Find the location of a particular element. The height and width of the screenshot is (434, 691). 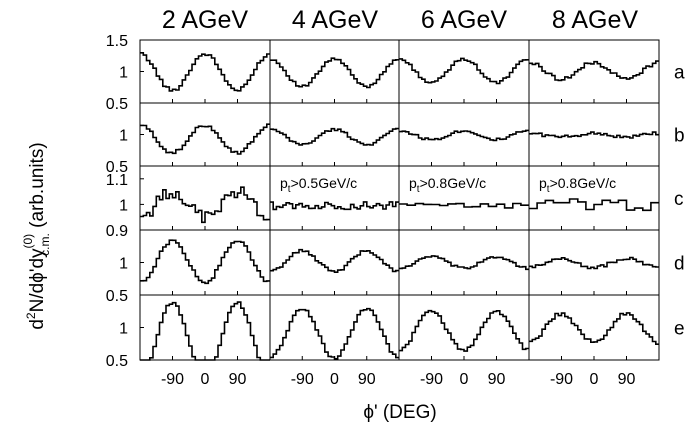

column-title-2-agev: 2 AGeV is located at coordinates (205, 20).